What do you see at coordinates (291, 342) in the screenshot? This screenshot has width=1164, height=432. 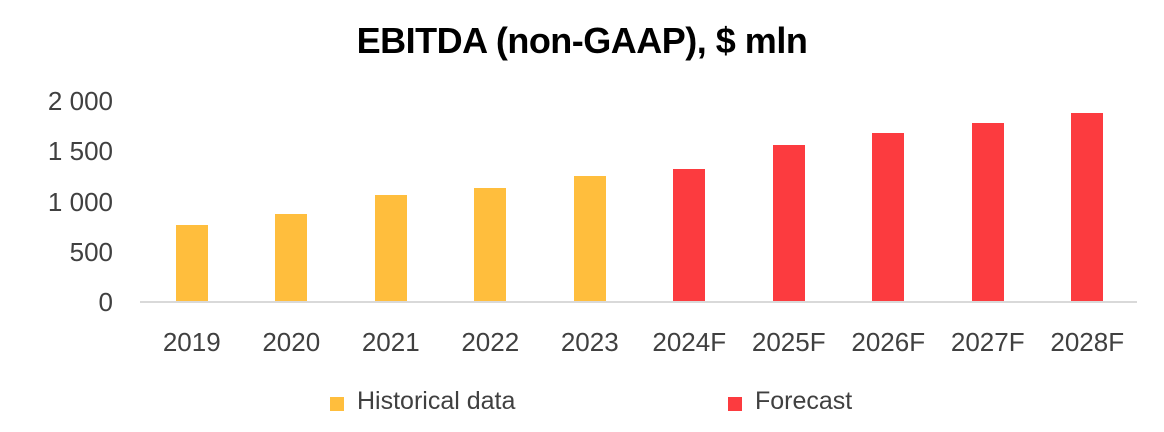 I see `x-tick-label-2020: 2020` at bounding box center [291, 342].